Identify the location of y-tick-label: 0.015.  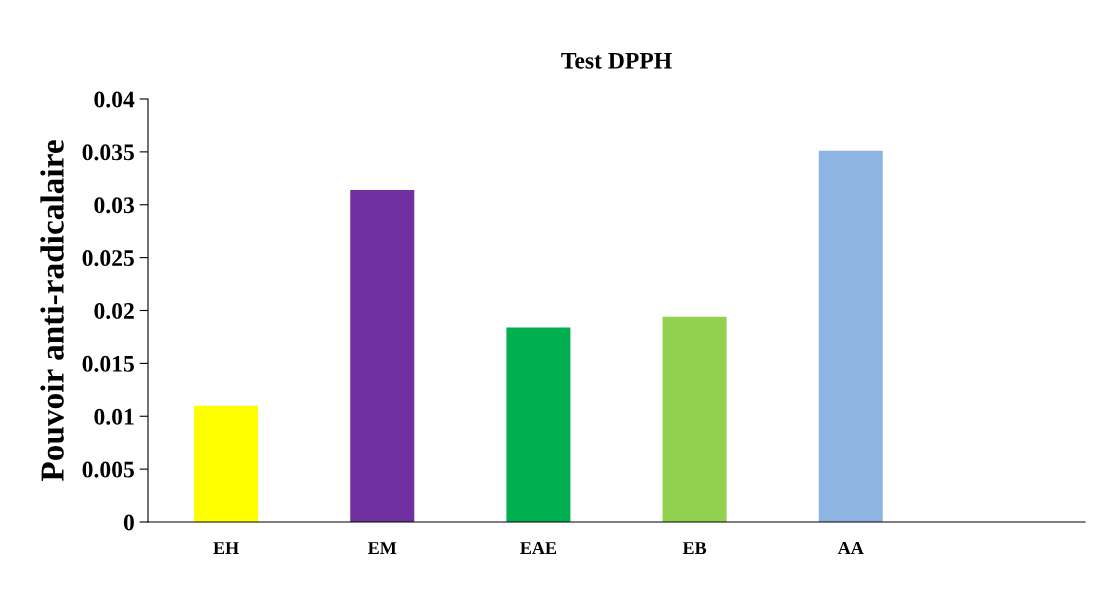
(108, 363).